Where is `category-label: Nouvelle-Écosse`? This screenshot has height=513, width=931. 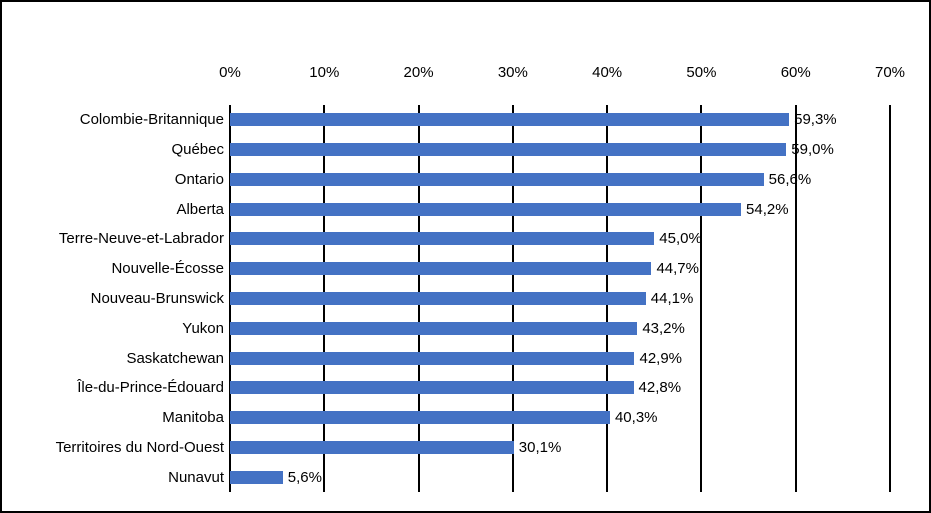 category-label: Nouvelle-Écosse is located at coordinates (167, 269).